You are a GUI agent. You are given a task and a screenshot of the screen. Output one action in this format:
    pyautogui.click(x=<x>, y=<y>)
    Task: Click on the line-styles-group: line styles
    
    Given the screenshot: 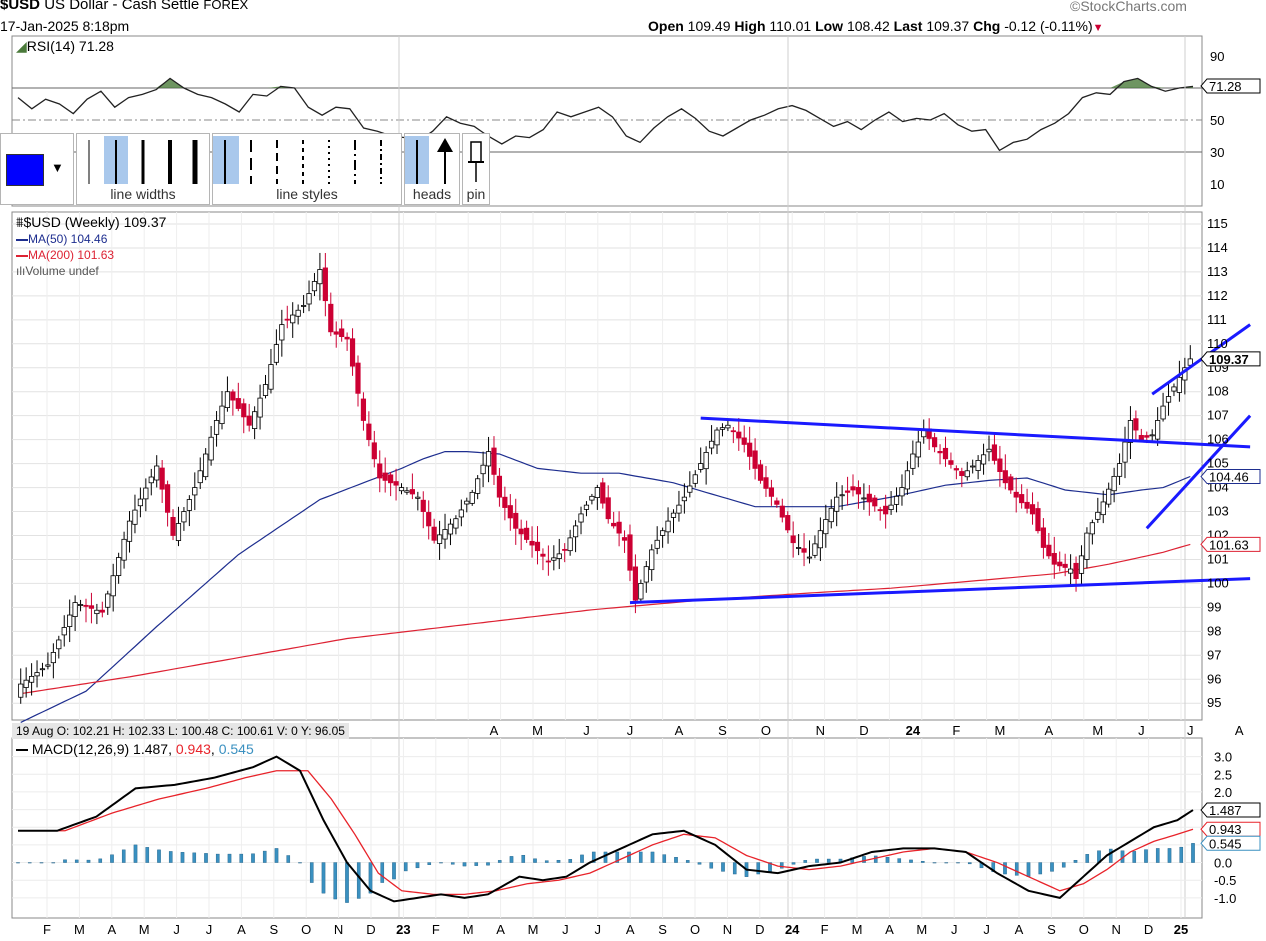 What is the action you would take?
    pyautogui.click(x=307, y=169)
    